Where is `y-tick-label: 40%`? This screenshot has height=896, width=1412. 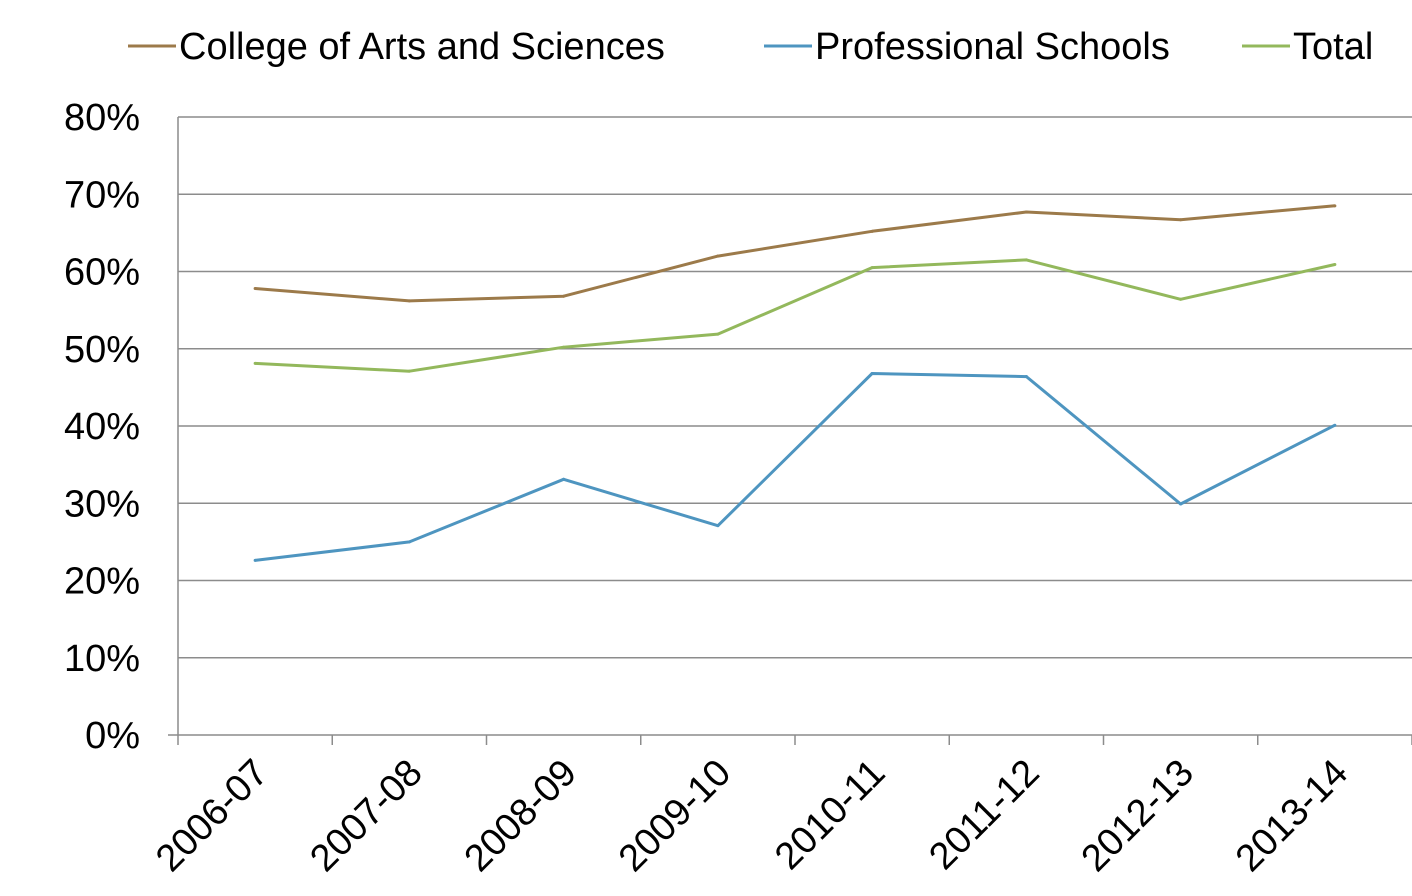 y-tick-label: 40% is located at coordinates (102, 427).